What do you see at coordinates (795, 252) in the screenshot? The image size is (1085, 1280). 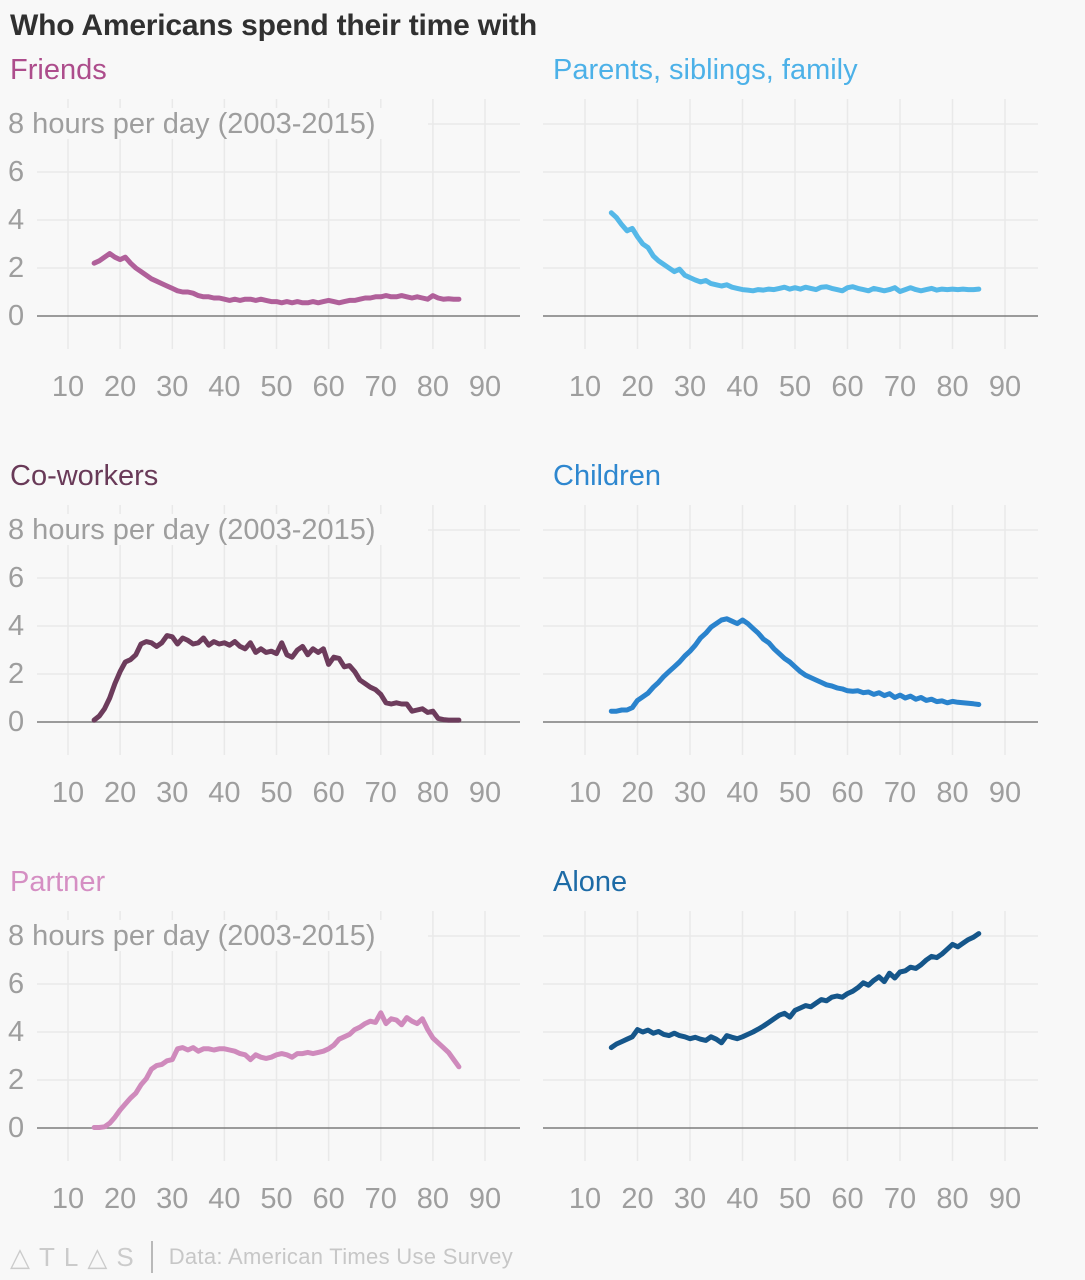 I see `line-series-parents` at bounding box center [795, 252].